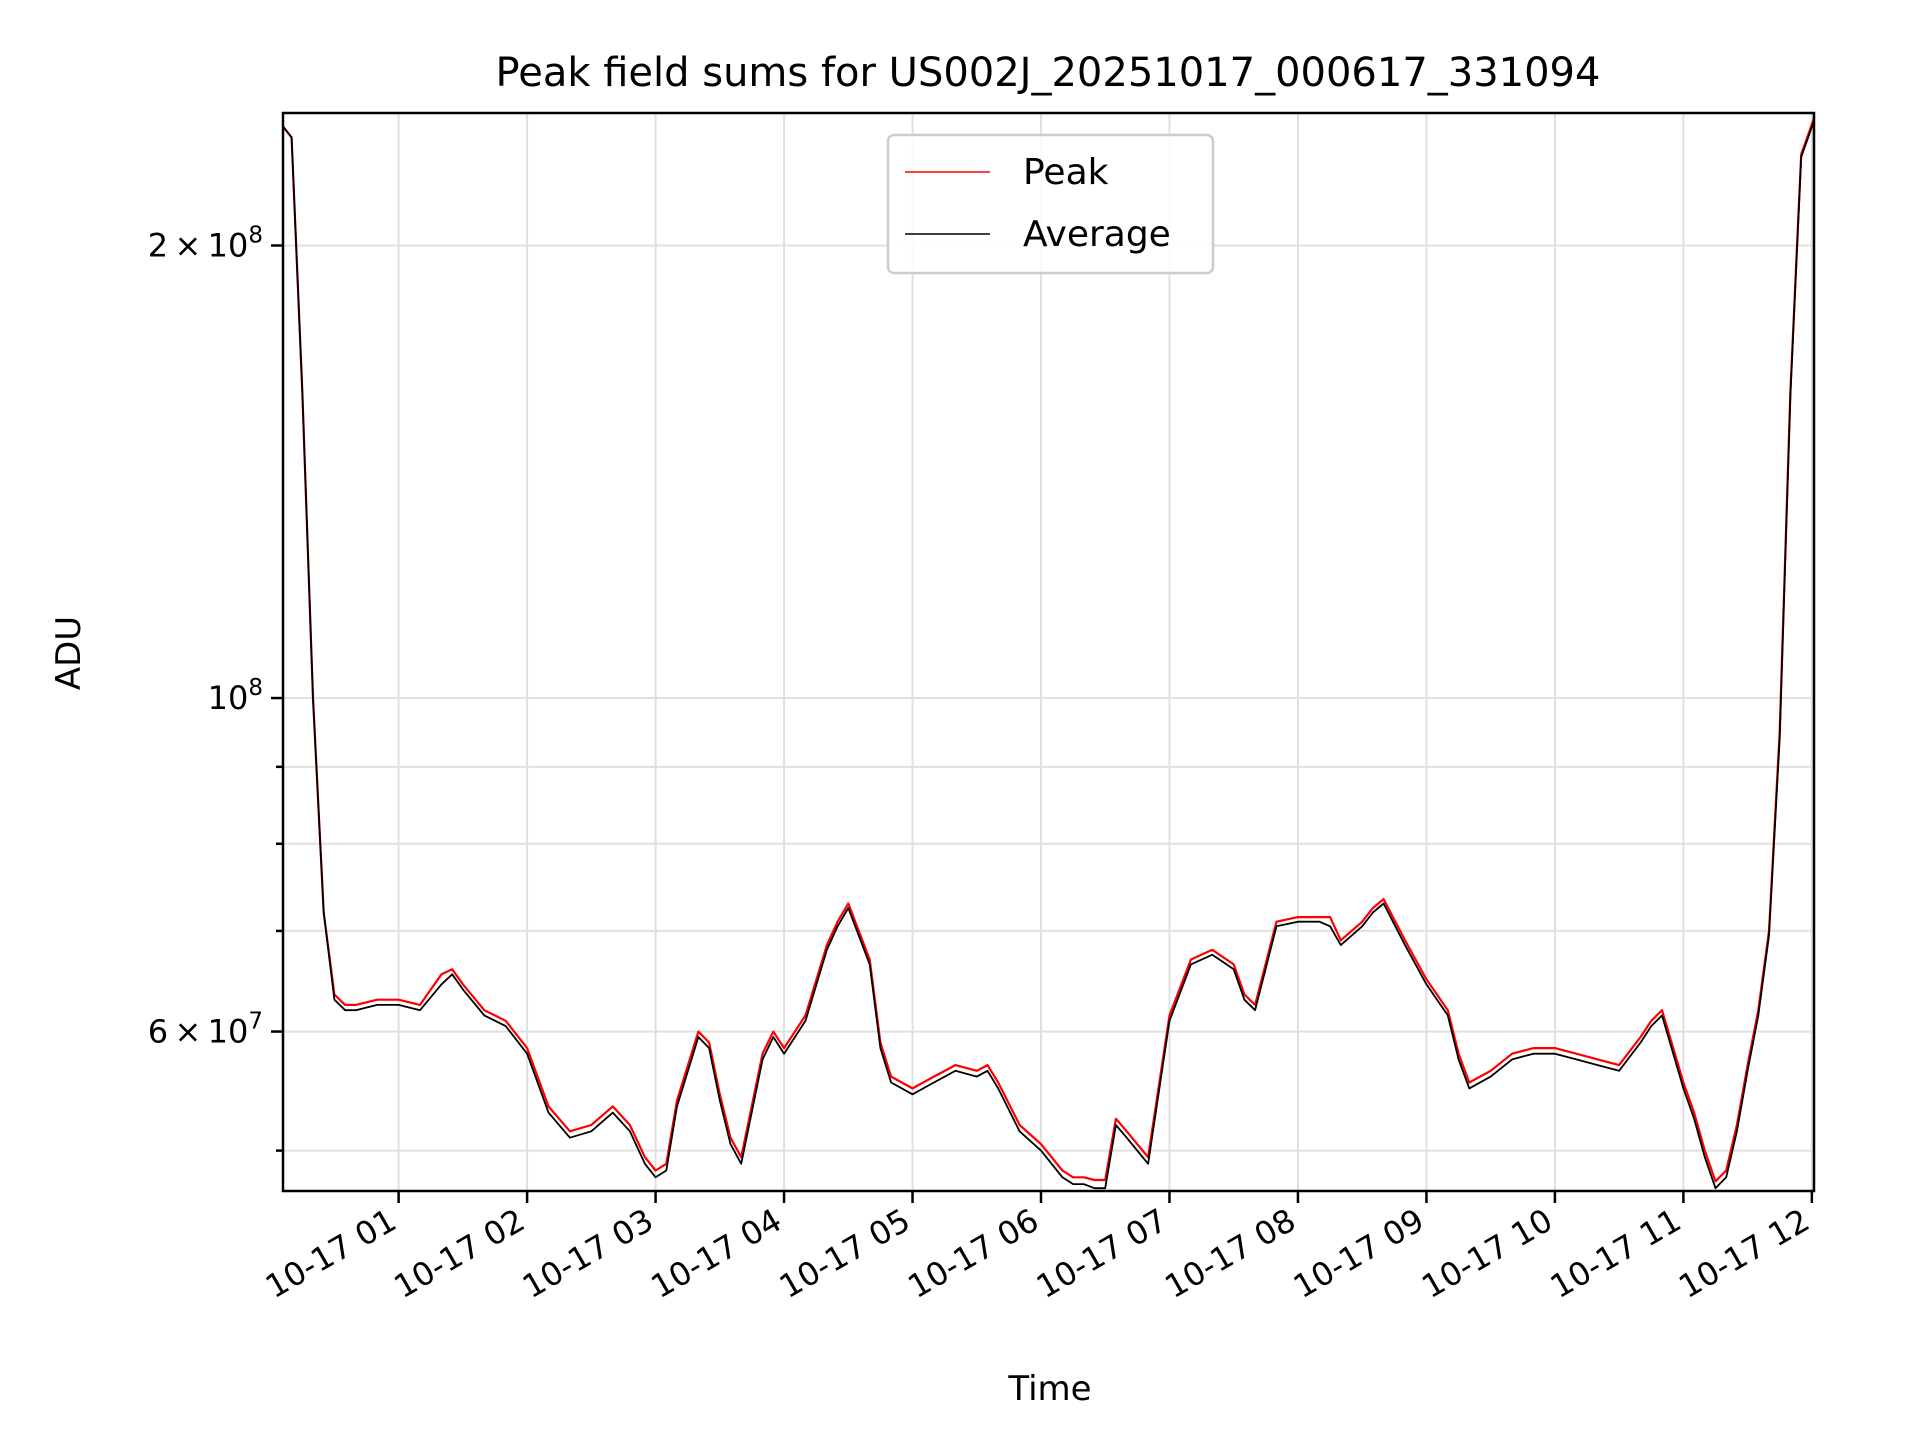 Image resolution: width=1920 pixels, height=1440 pixels. What do you see at coordinates (716, 1253) in the screenshot?
I see `x-tick-label: 10-17 04` at bounding box center [716, 1253].